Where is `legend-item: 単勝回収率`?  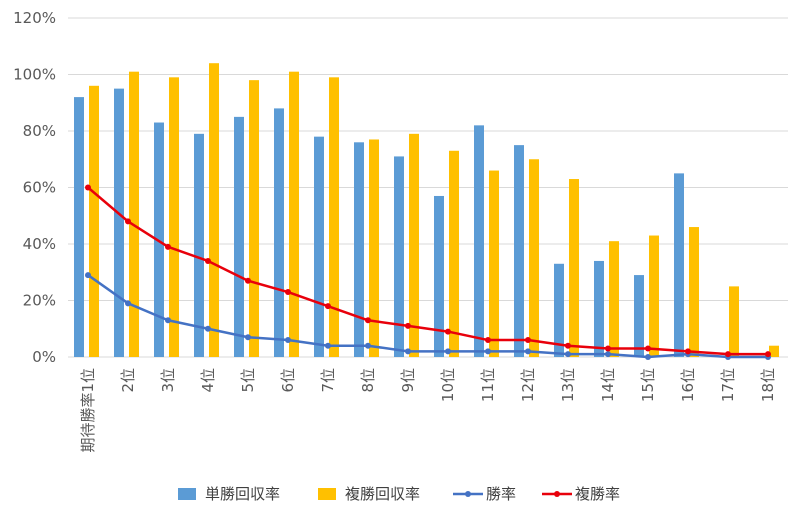 legend-item: 単勝回収率 is located at coordinates (229, 494).